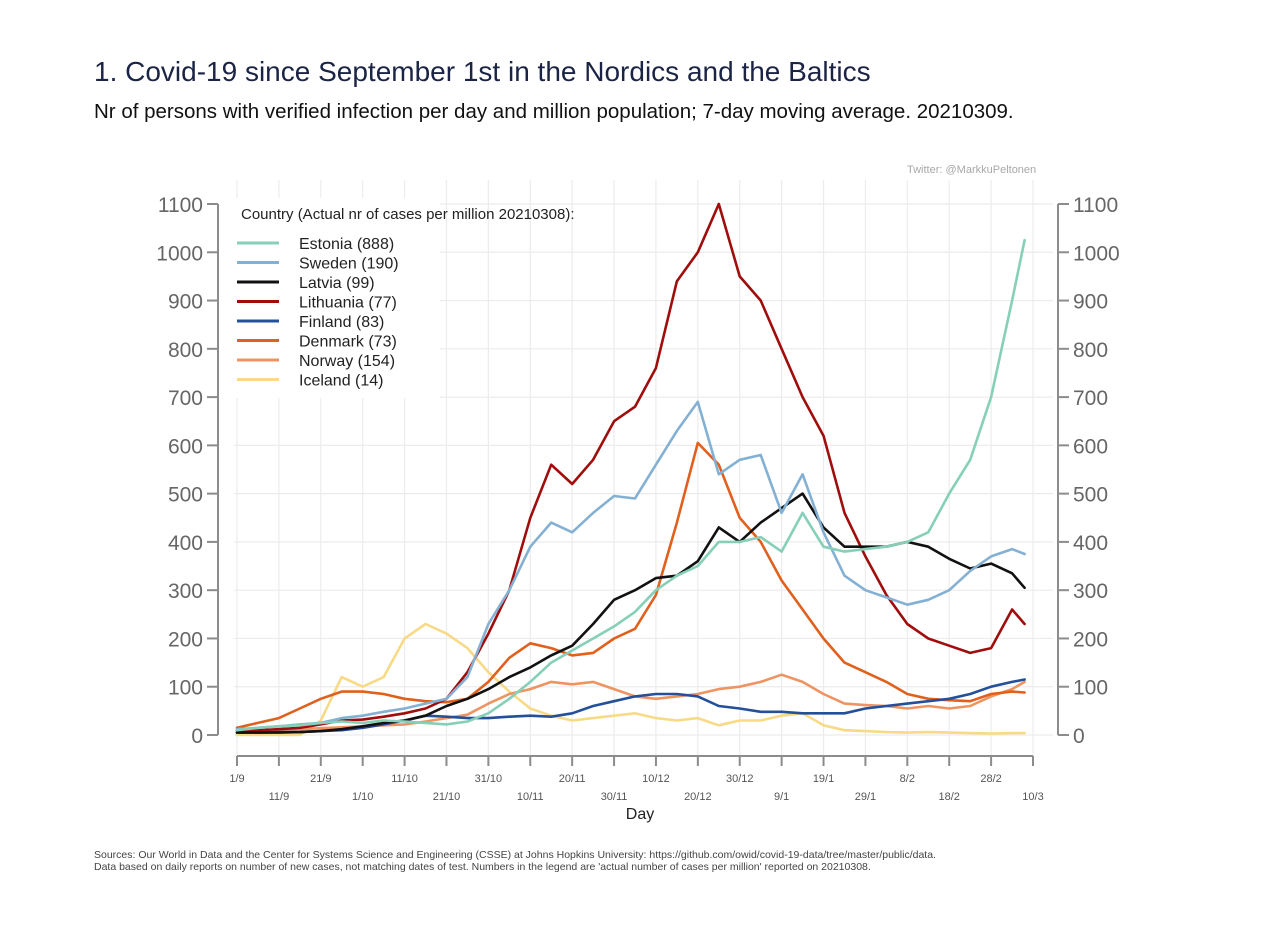 The width and height of the screenshot is (1280, 931). I want to click on series-line-finland, so click(630, 706).